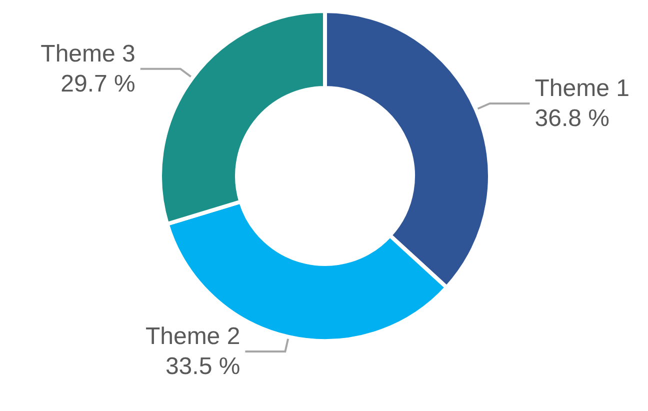  What do you see at coordinates (192, 336) in the screenshot?
I see `slice-label: Theme 2` at bounding box center [192, 336].